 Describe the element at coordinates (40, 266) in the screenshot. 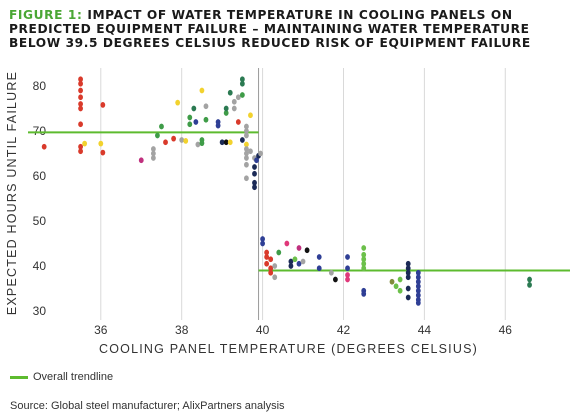

I see `y-tick-label: 40` at that location.